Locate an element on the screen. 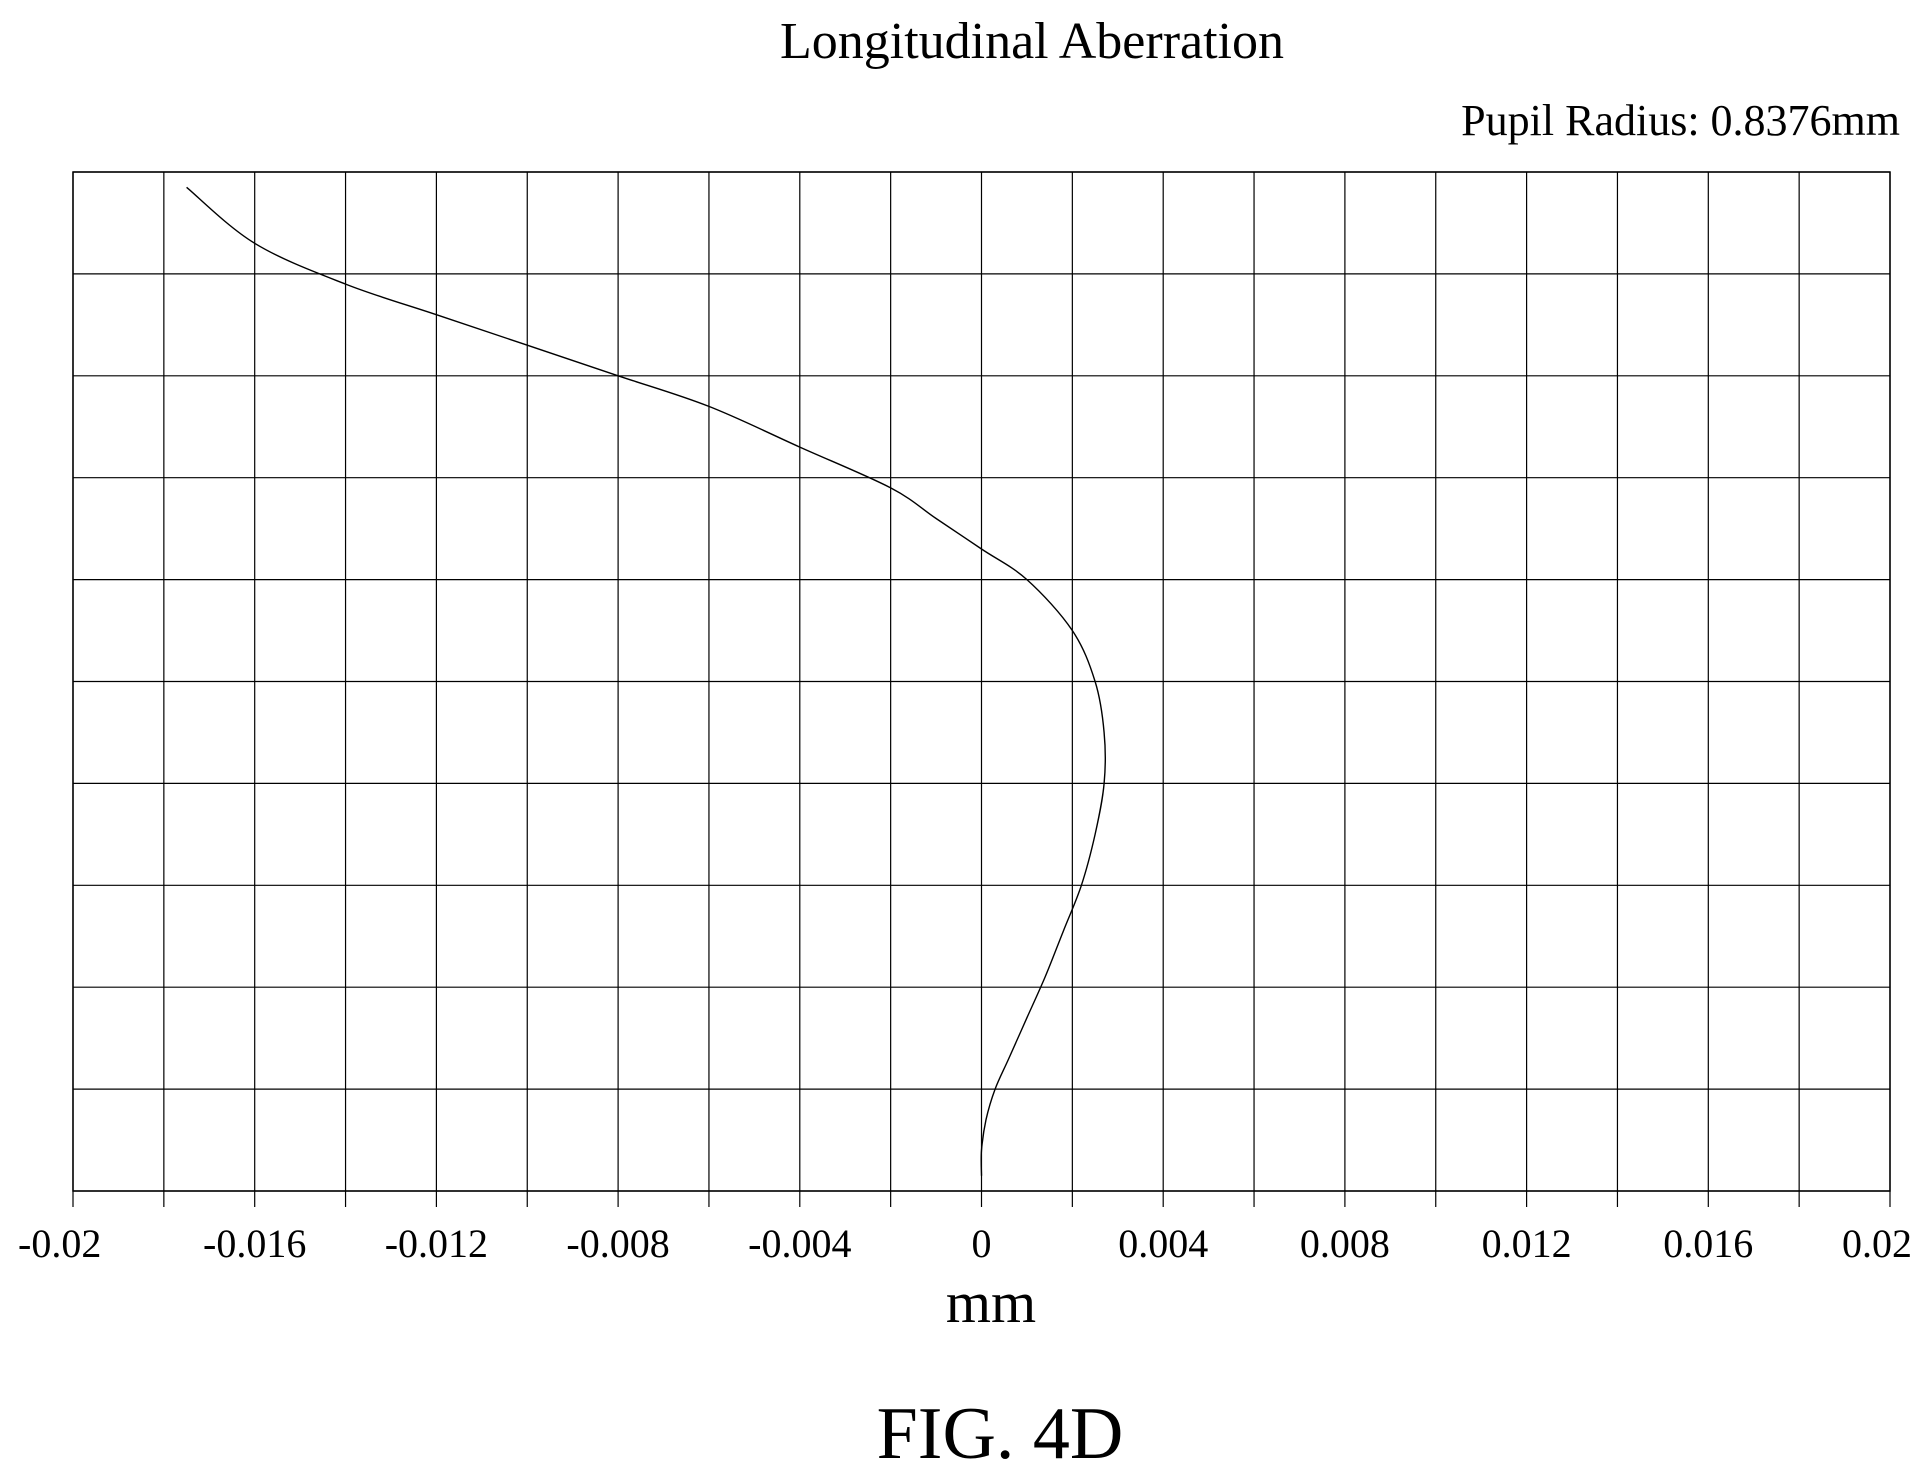  figure-label: FIG. 4D is located at coordinates (1000, 1433).